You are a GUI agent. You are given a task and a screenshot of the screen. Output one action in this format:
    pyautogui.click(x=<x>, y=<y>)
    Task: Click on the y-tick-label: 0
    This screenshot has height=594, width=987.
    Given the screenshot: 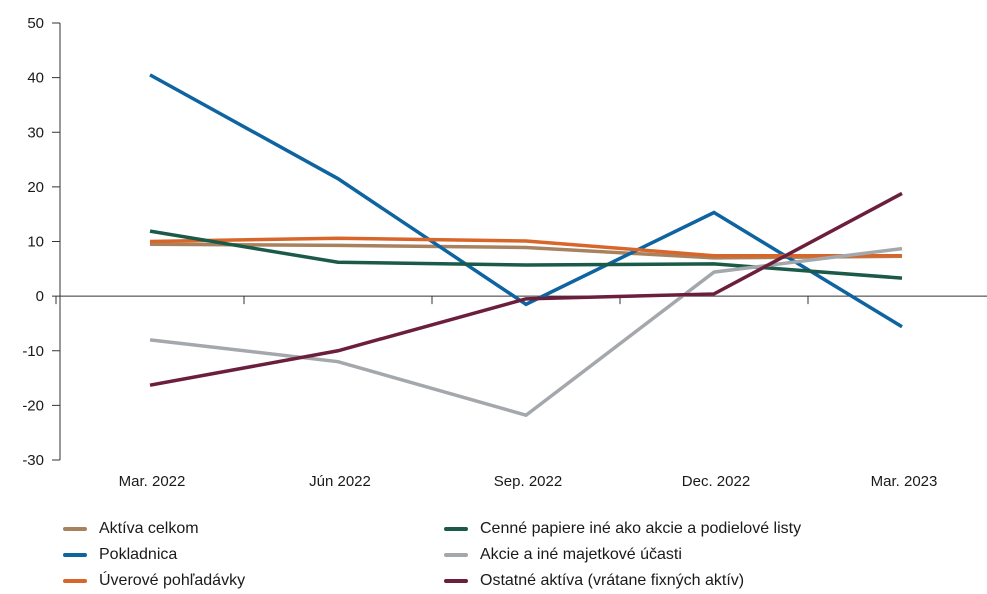 What is the action you would take?
    pyautogui.click(x=40, y=296)
    